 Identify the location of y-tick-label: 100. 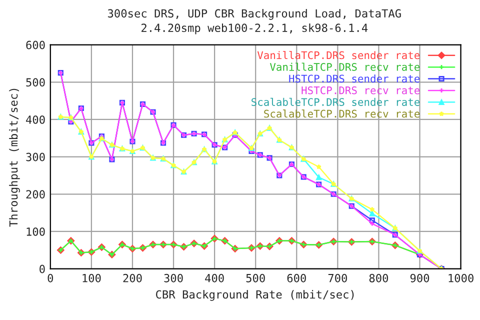
(35, 231).